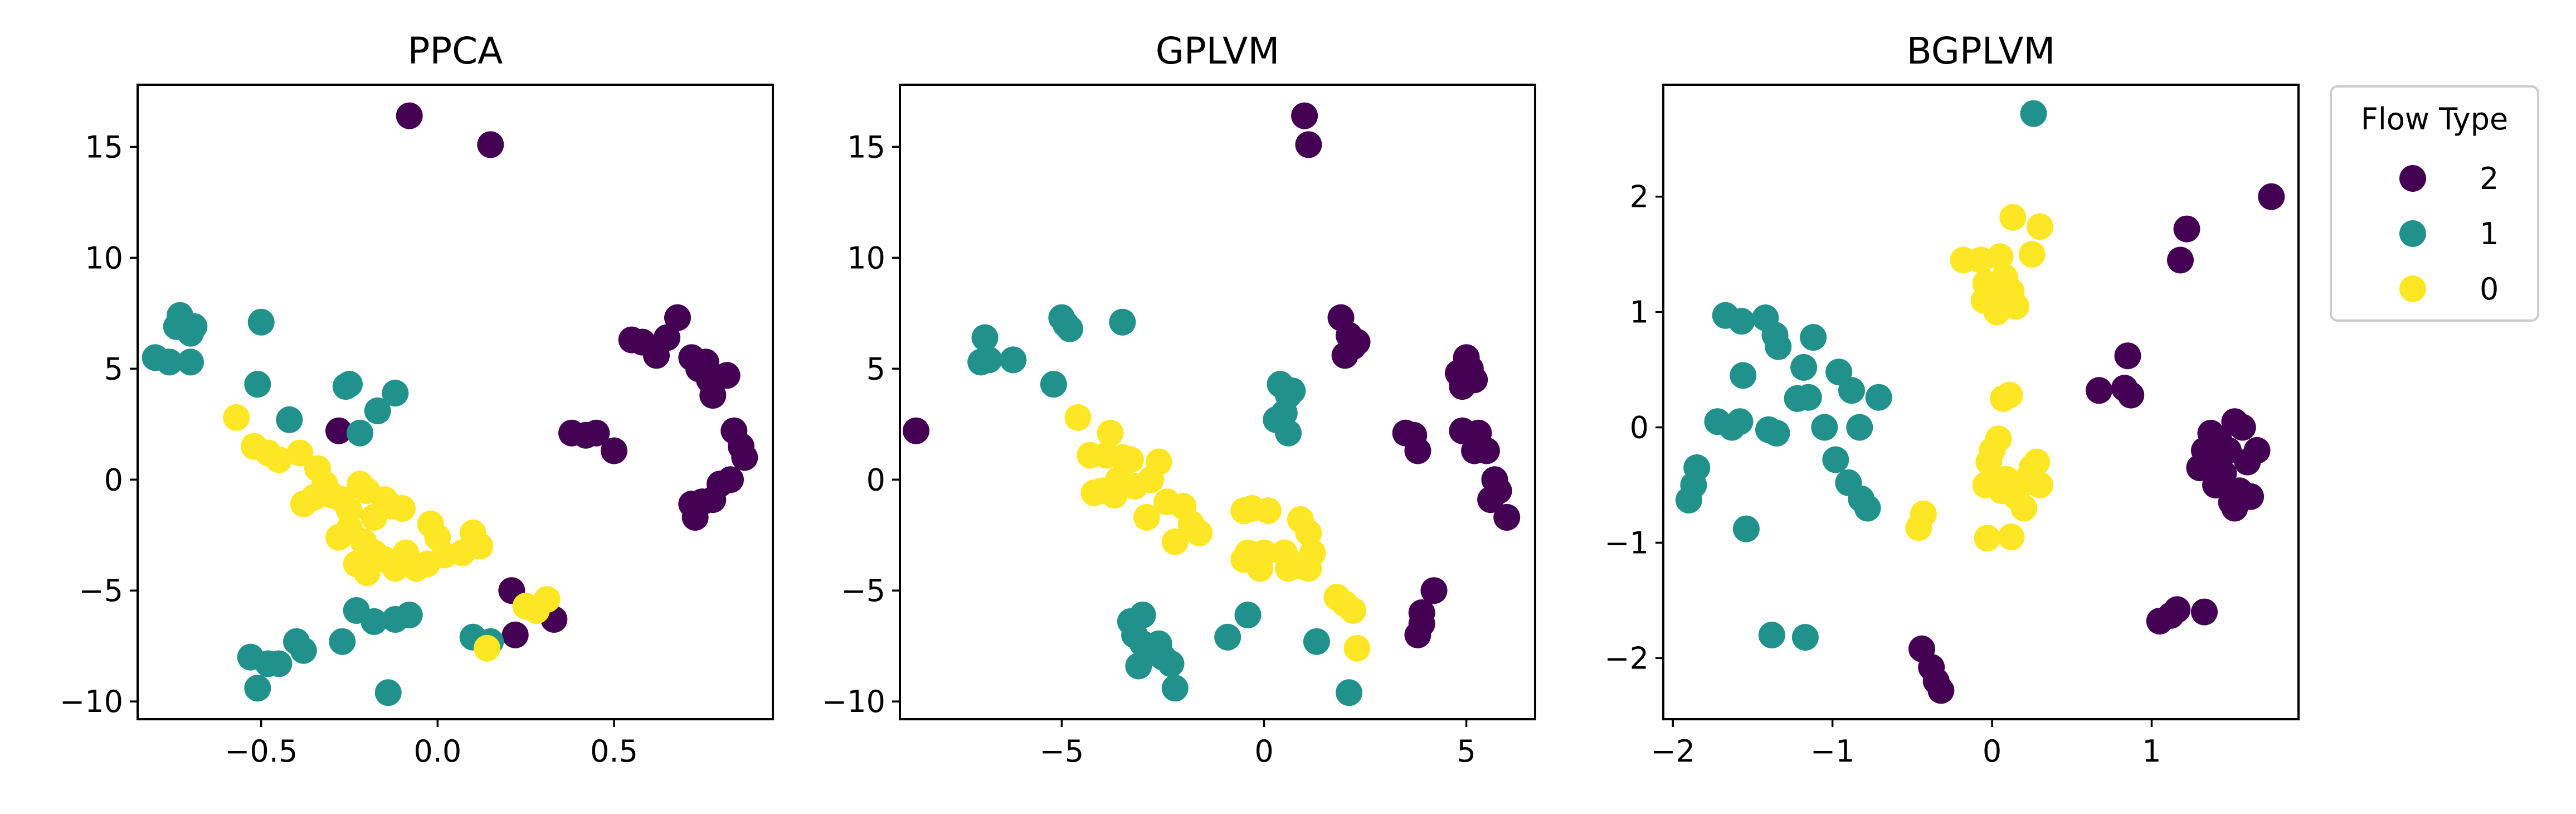 This screenshot has width=2576, height=814. Describe the element at coordinates (863, 590) in the screenshot. I see `y-tick-label: −5` at that location.